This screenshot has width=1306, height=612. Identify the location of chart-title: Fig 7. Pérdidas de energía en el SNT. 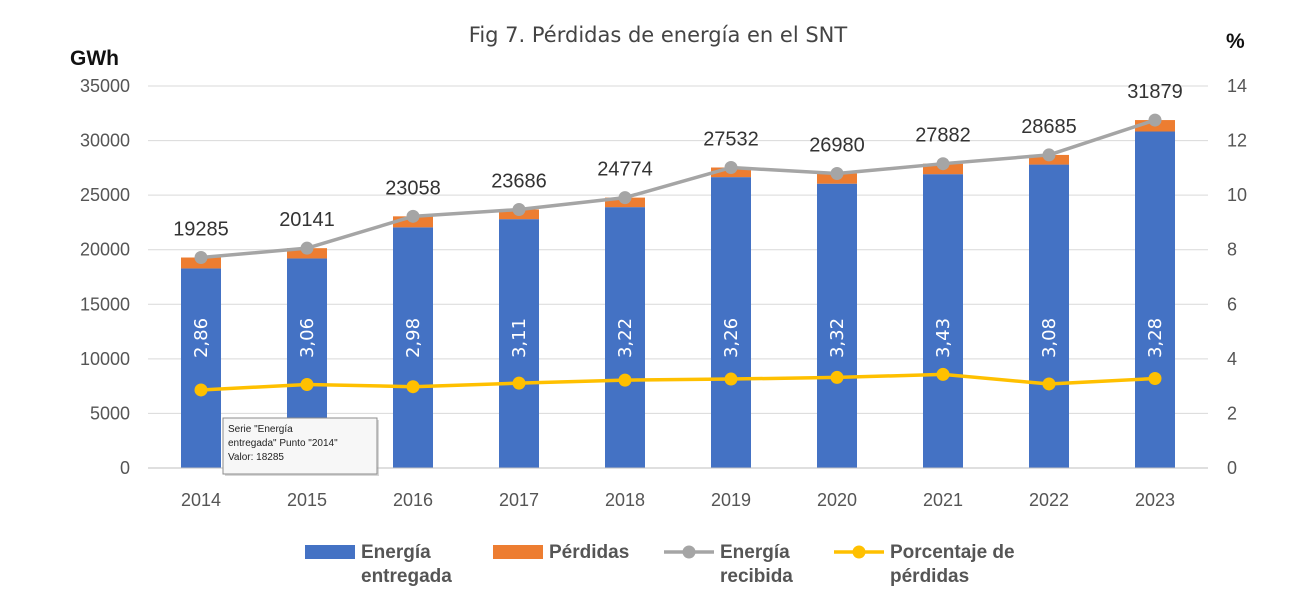
(658, 35).